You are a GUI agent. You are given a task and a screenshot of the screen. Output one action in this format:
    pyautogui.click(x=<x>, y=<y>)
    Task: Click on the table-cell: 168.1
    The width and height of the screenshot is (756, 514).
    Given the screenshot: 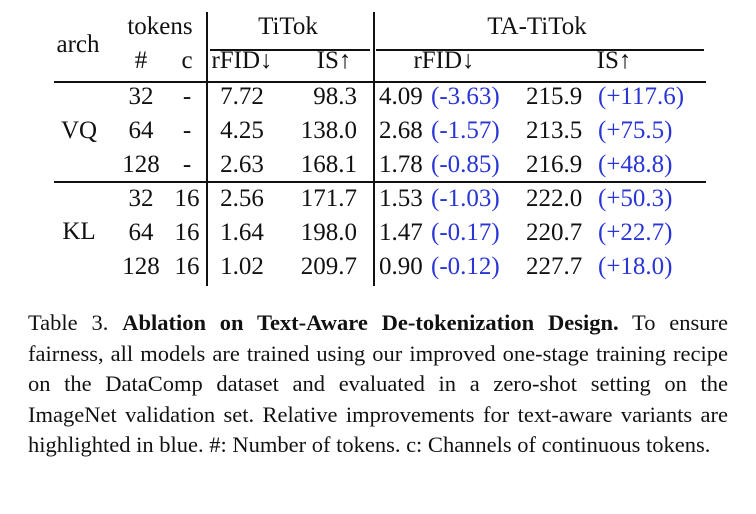 What is the action you would take?
    pyautogui.click(x=328, y=164)
    